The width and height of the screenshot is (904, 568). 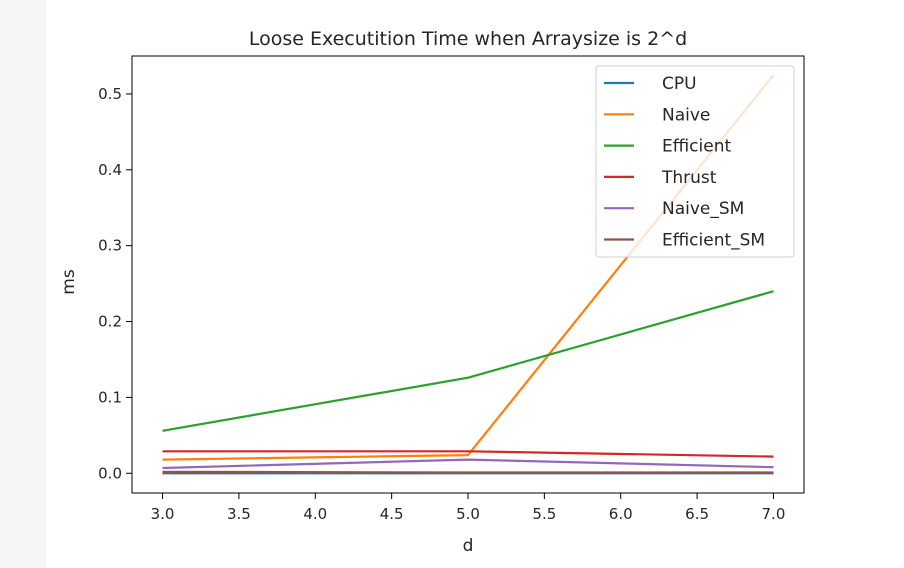 I want to click on legend-label: Efficient_SM, so click(x=713, y=241).